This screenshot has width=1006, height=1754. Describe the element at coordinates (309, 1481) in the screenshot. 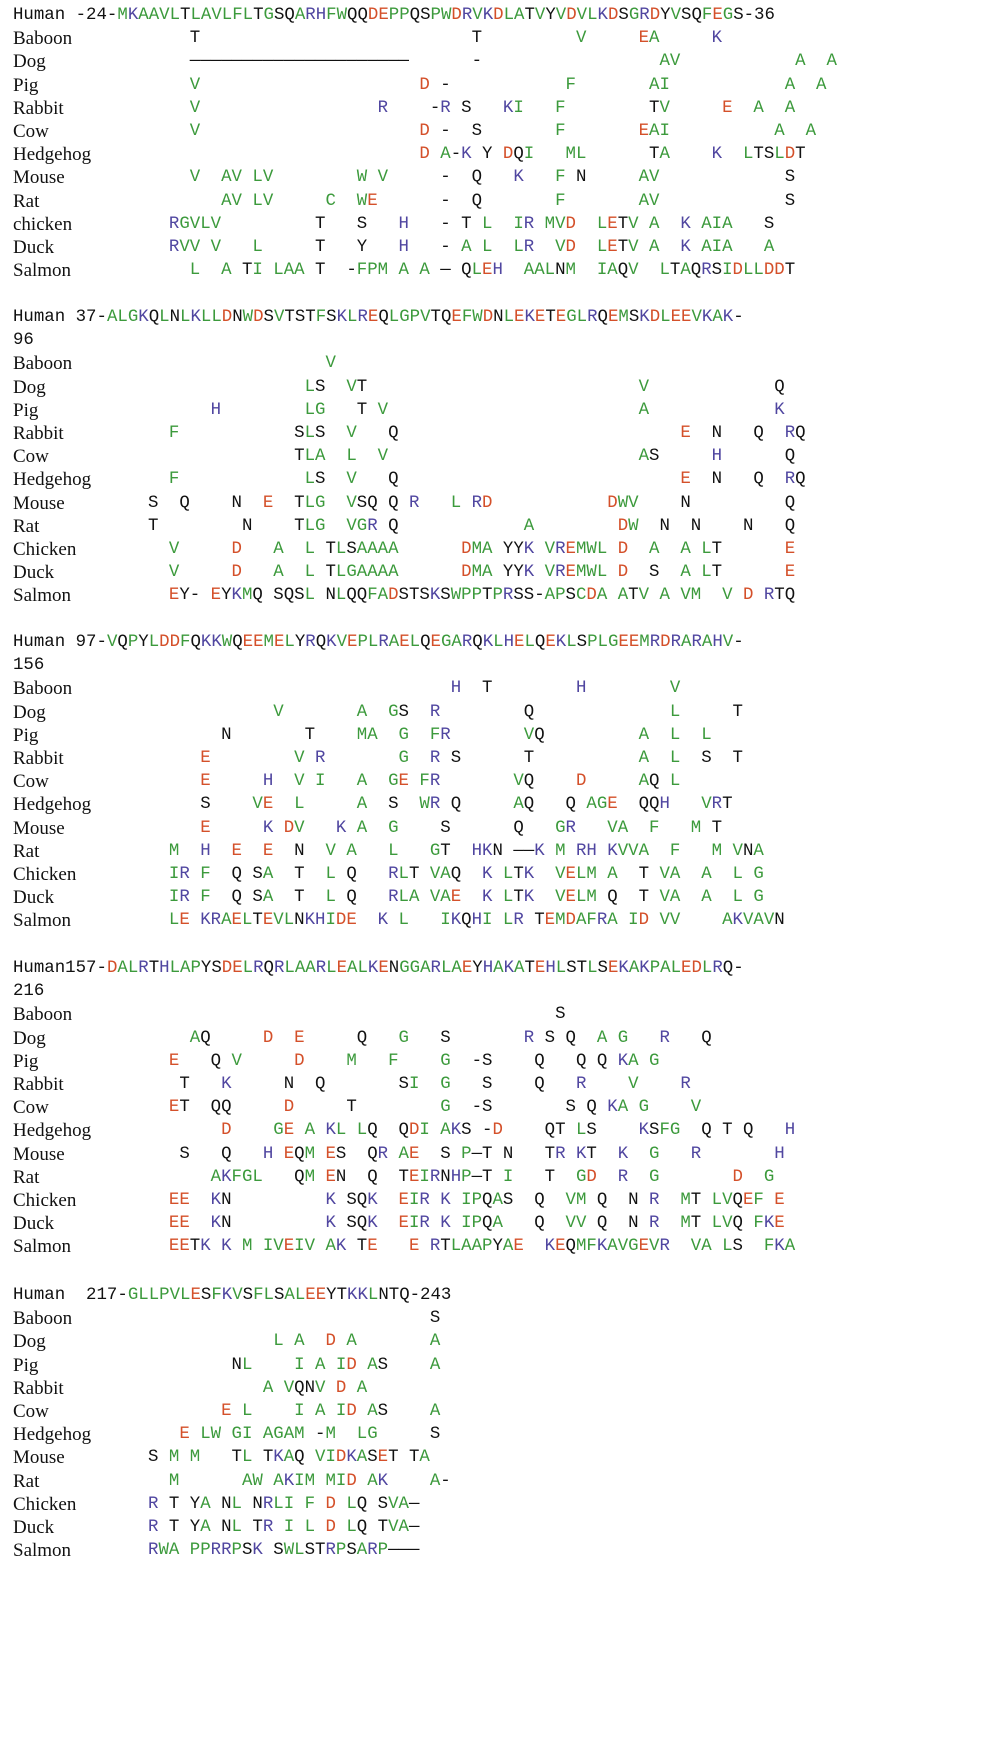

I see `species-sequence: M AW AKIM MID AK A- M AW AKIM MID AK A-` at that location.